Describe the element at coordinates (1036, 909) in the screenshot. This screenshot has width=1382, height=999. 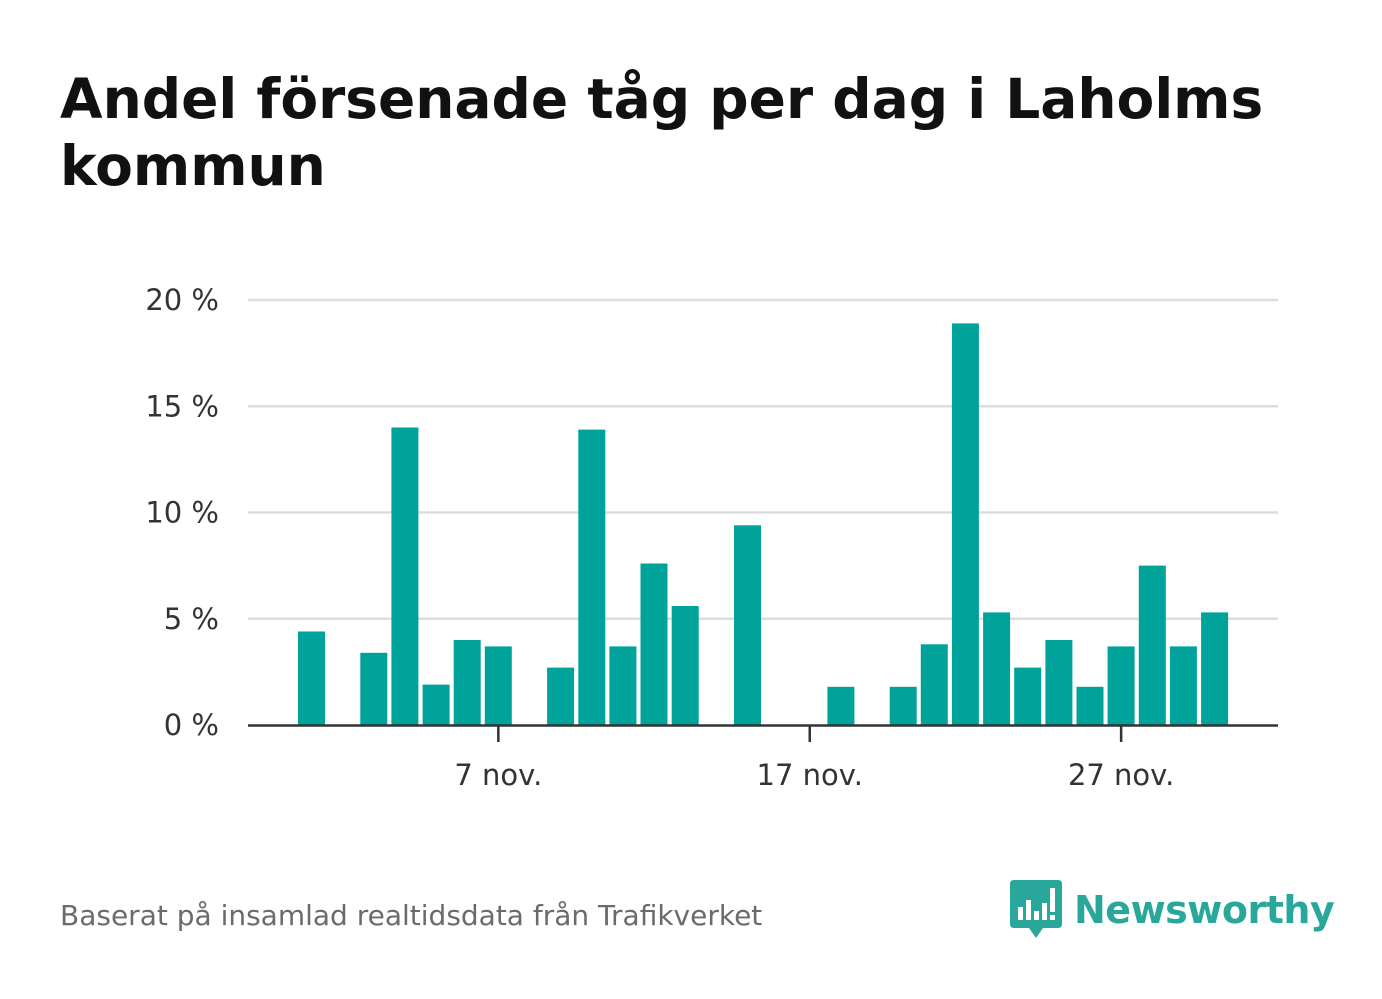
I see `bar-chart-speech-bubble-icon` at that location.